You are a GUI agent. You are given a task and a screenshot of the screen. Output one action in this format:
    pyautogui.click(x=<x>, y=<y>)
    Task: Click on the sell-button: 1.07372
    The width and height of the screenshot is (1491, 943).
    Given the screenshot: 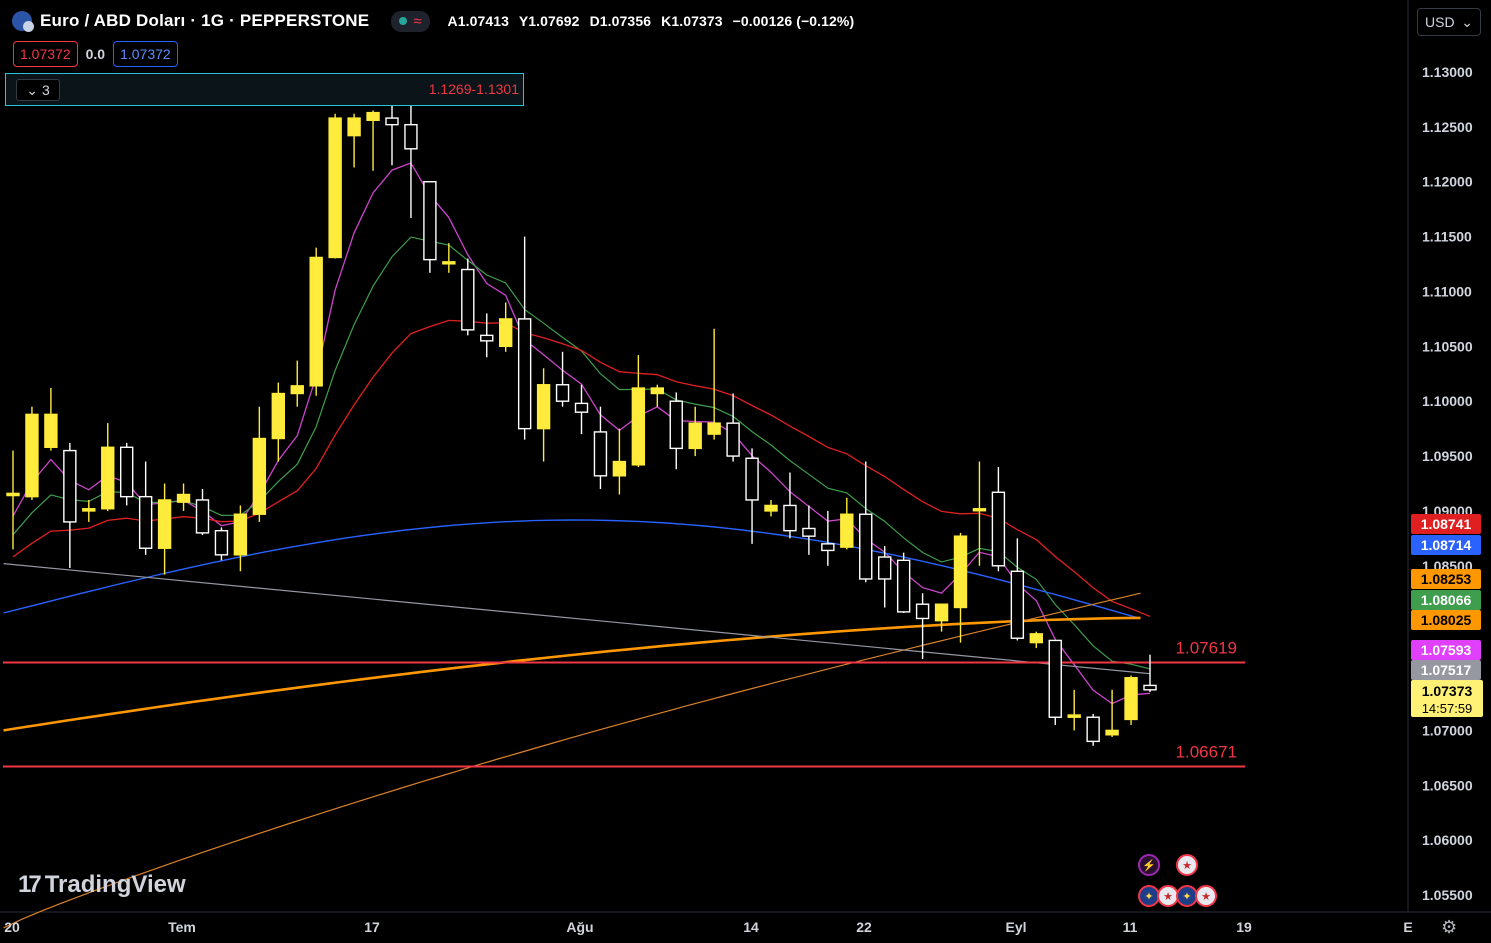 What is the action you would take?
    pyautogui.click(x=45, y=54)
    